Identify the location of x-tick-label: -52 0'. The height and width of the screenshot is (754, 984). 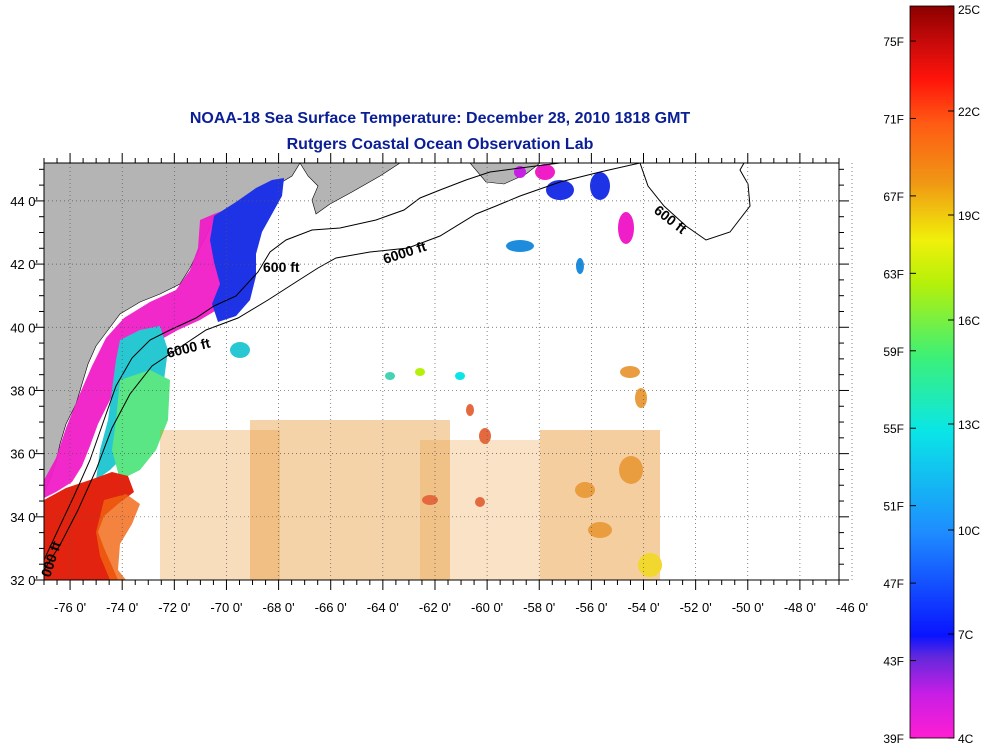
(696, 607).